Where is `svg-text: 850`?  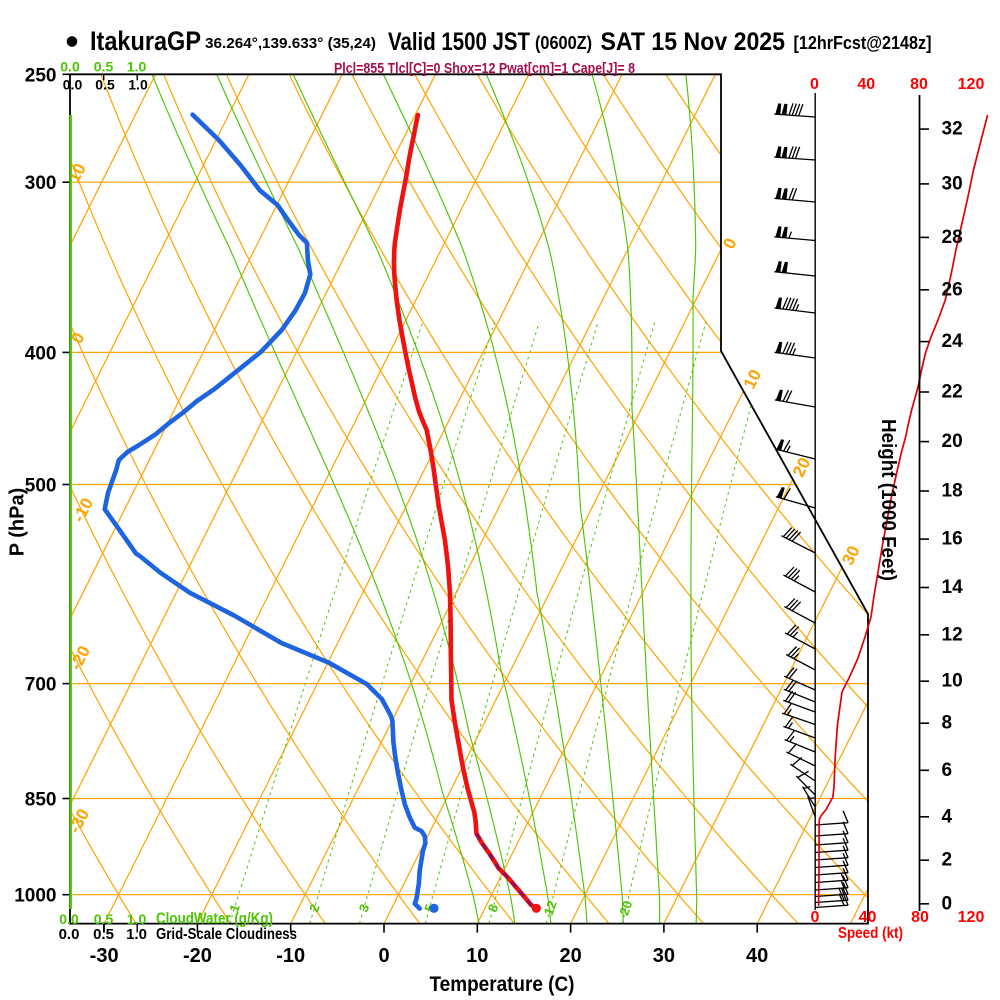 svg-text: 850 is located at coordinates (41, 800).